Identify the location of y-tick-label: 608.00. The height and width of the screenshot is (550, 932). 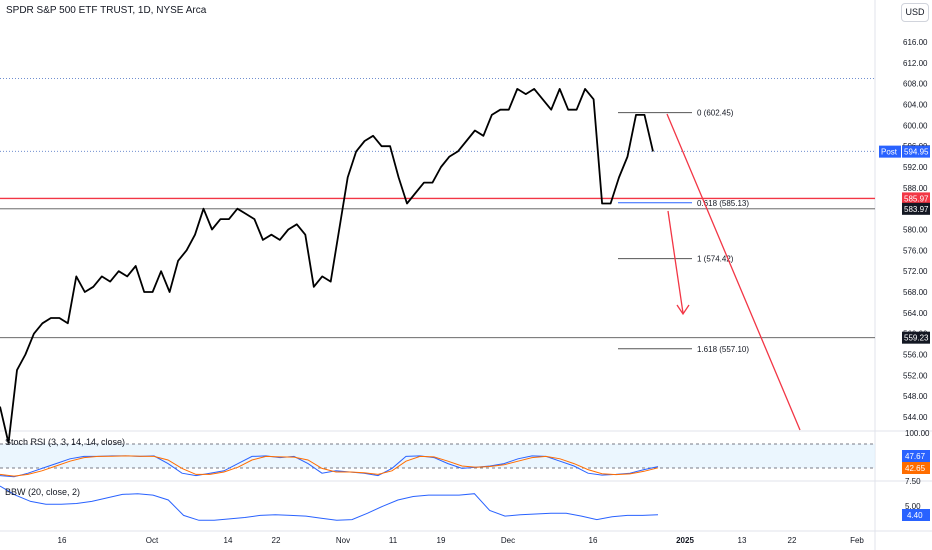
(915, 84).